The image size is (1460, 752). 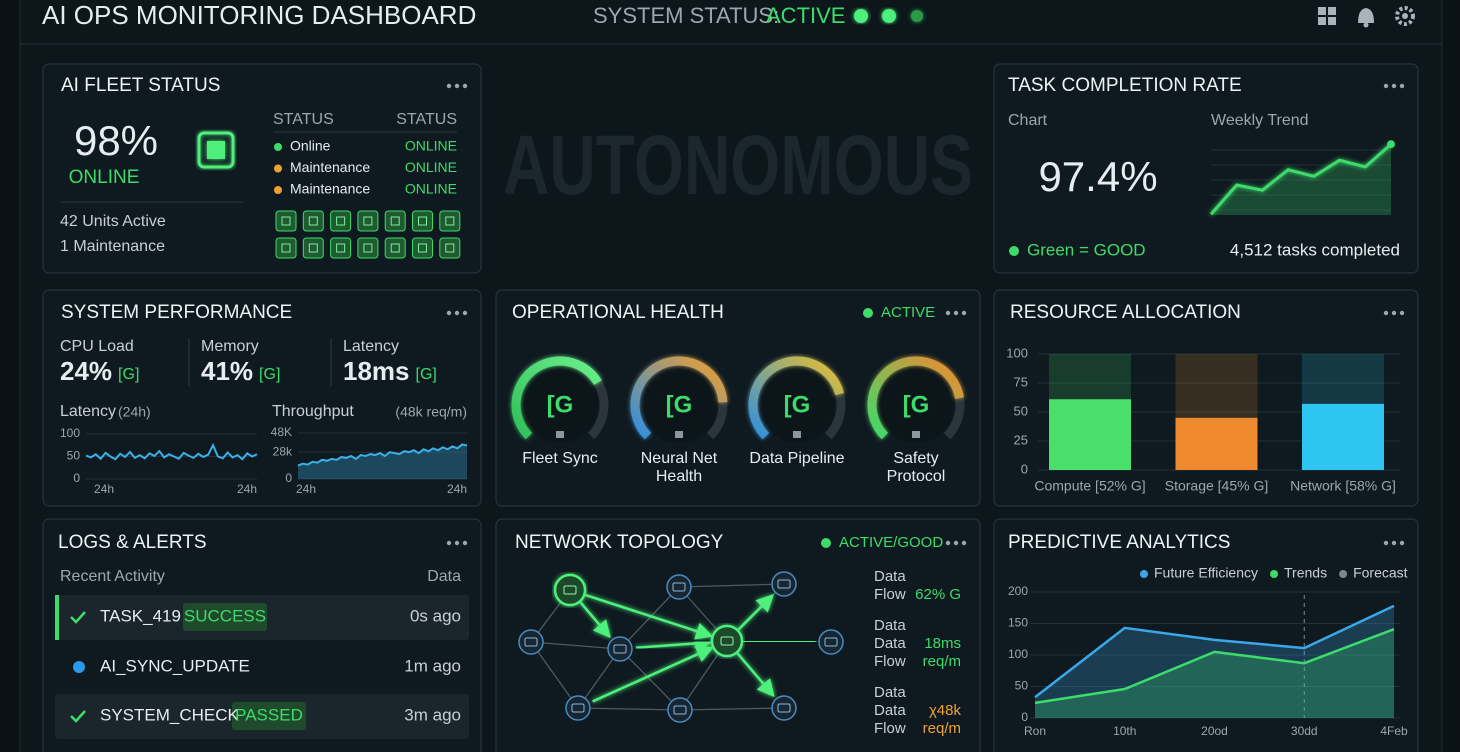 What do you see at coordinates (269, 374) in the screenshot?
I see `metric-tag: [G]` at bounding box center [269, 374].